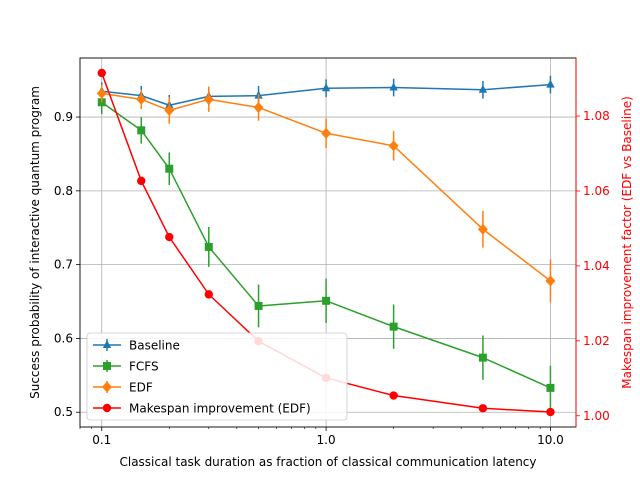 The height and width of the screenshot is (484, 640). Describe the element at coordinates (63, 338) in the screenshot. I see `y-tick-label-left: 0.6` at that location.